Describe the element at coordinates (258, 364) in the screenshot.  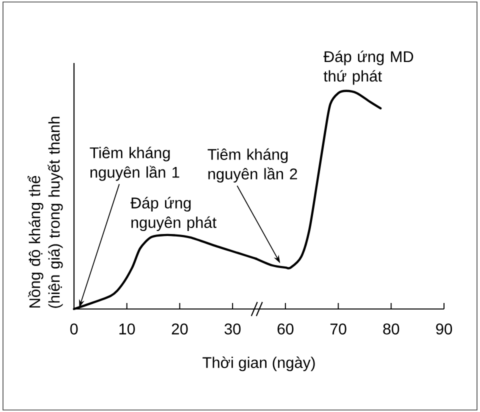
I see `x-axis-title: Thời gian (ngày)` at that location.